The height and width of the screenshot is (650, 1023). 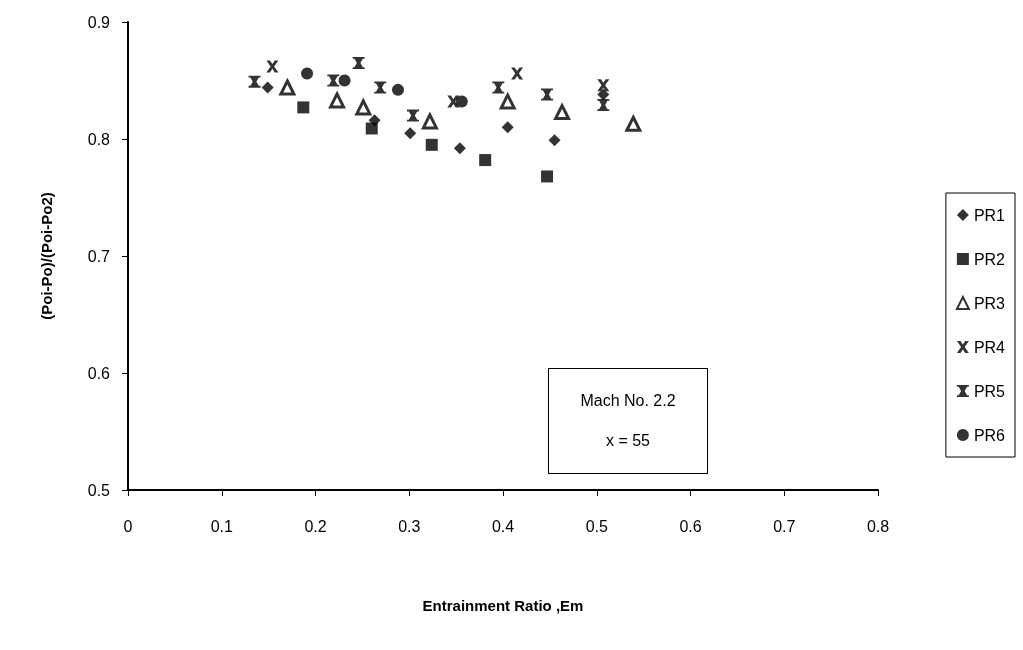 What do you see at coordinates (99, 373) in the screenshot?
I see `y-tick-label: 0.6` at bounding box center [99, 373].